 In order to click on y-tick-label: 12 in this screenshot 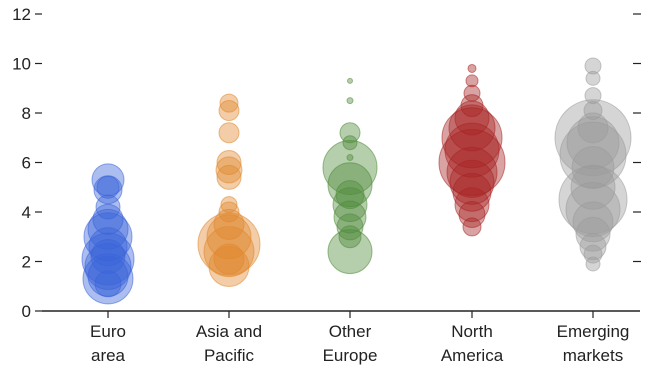, I will do `click(21, 14)`.